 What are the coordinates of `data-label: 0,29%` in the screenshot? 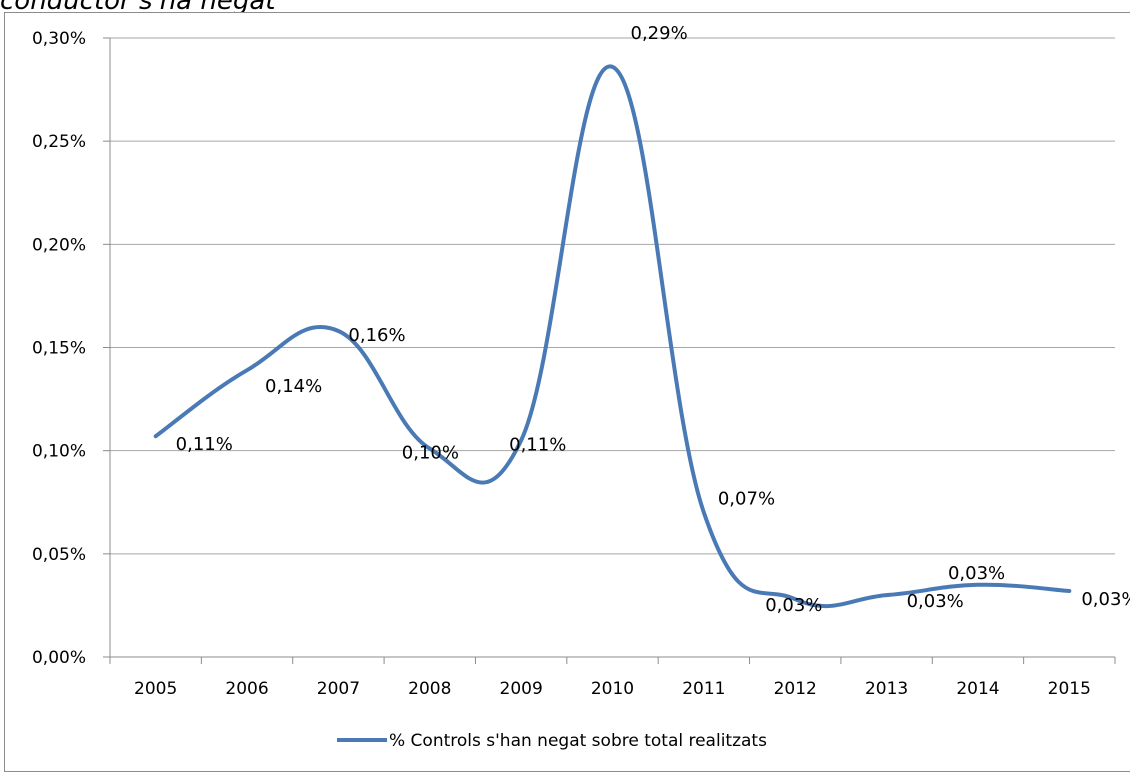 It's located at (659, 33).